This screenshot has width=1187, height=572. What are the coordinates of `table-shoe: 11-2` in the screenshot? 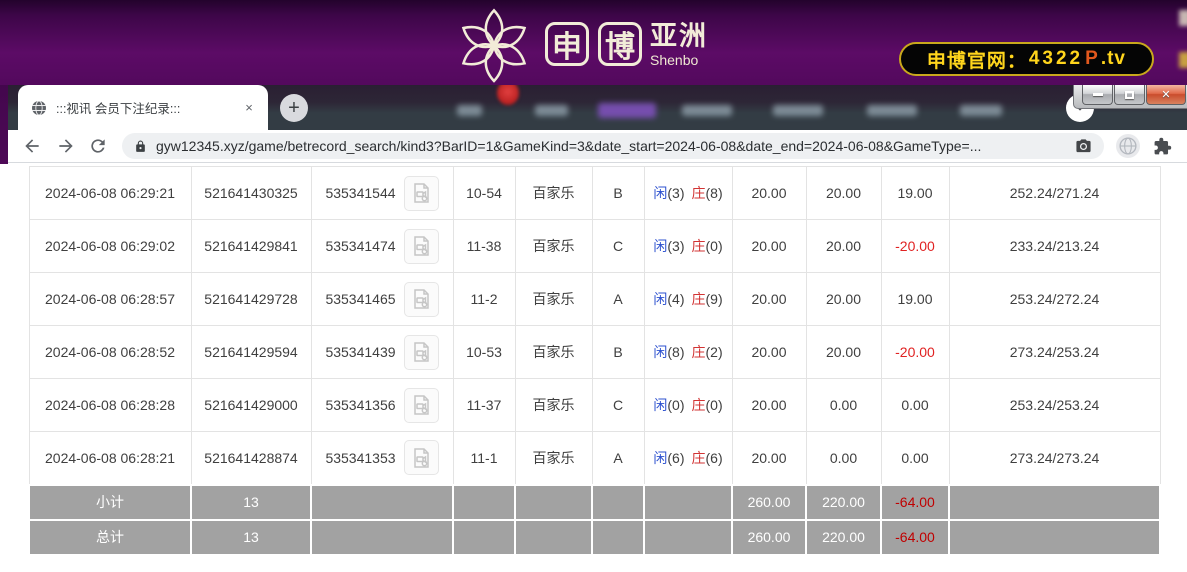 It's located at (484, 299).